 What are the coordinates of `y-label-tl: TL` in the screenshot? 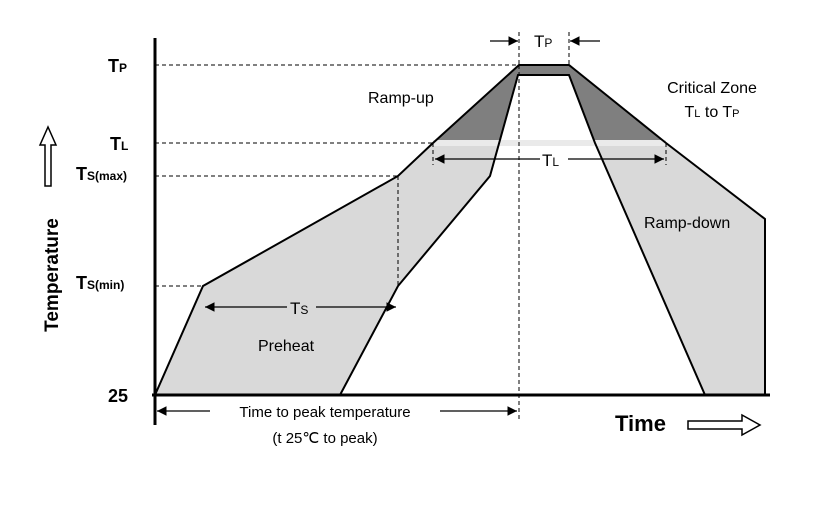 It's located at (119, 144).